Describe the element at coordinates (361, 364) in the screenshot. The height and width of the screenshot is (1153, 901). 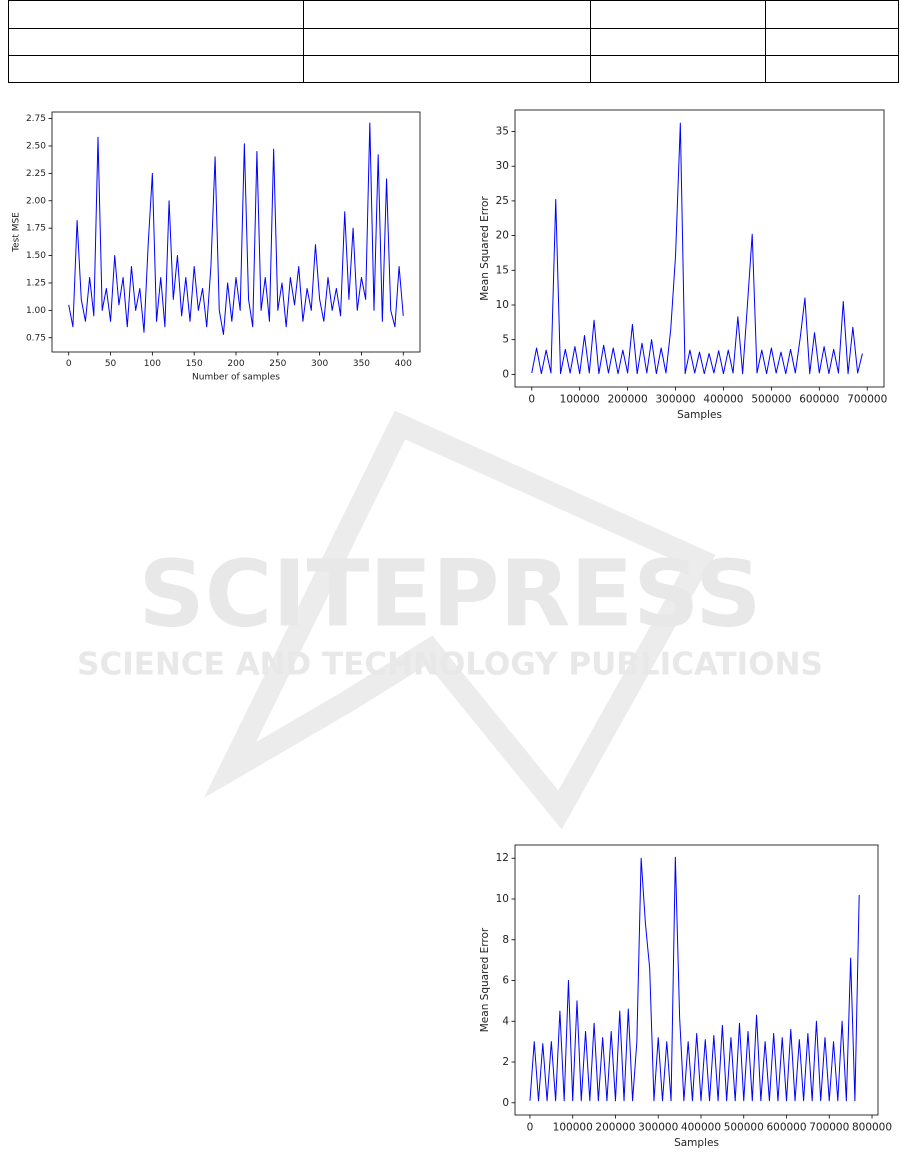
I see `x-tick-label: 350` at that location.